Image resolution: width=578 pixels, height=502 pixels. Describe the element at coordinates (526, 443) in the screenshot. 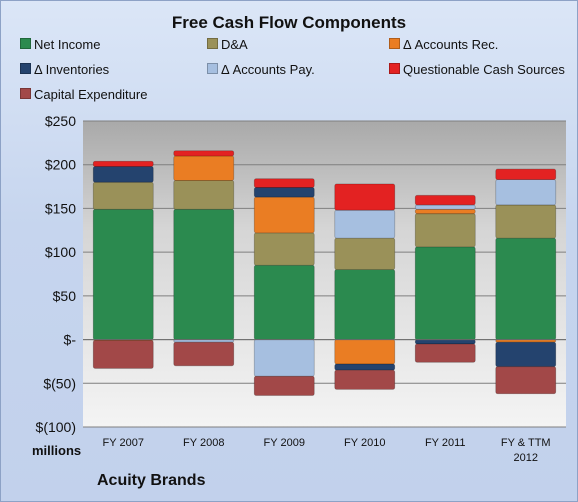

I see `x-tick-label: FY & TTM` at that location.